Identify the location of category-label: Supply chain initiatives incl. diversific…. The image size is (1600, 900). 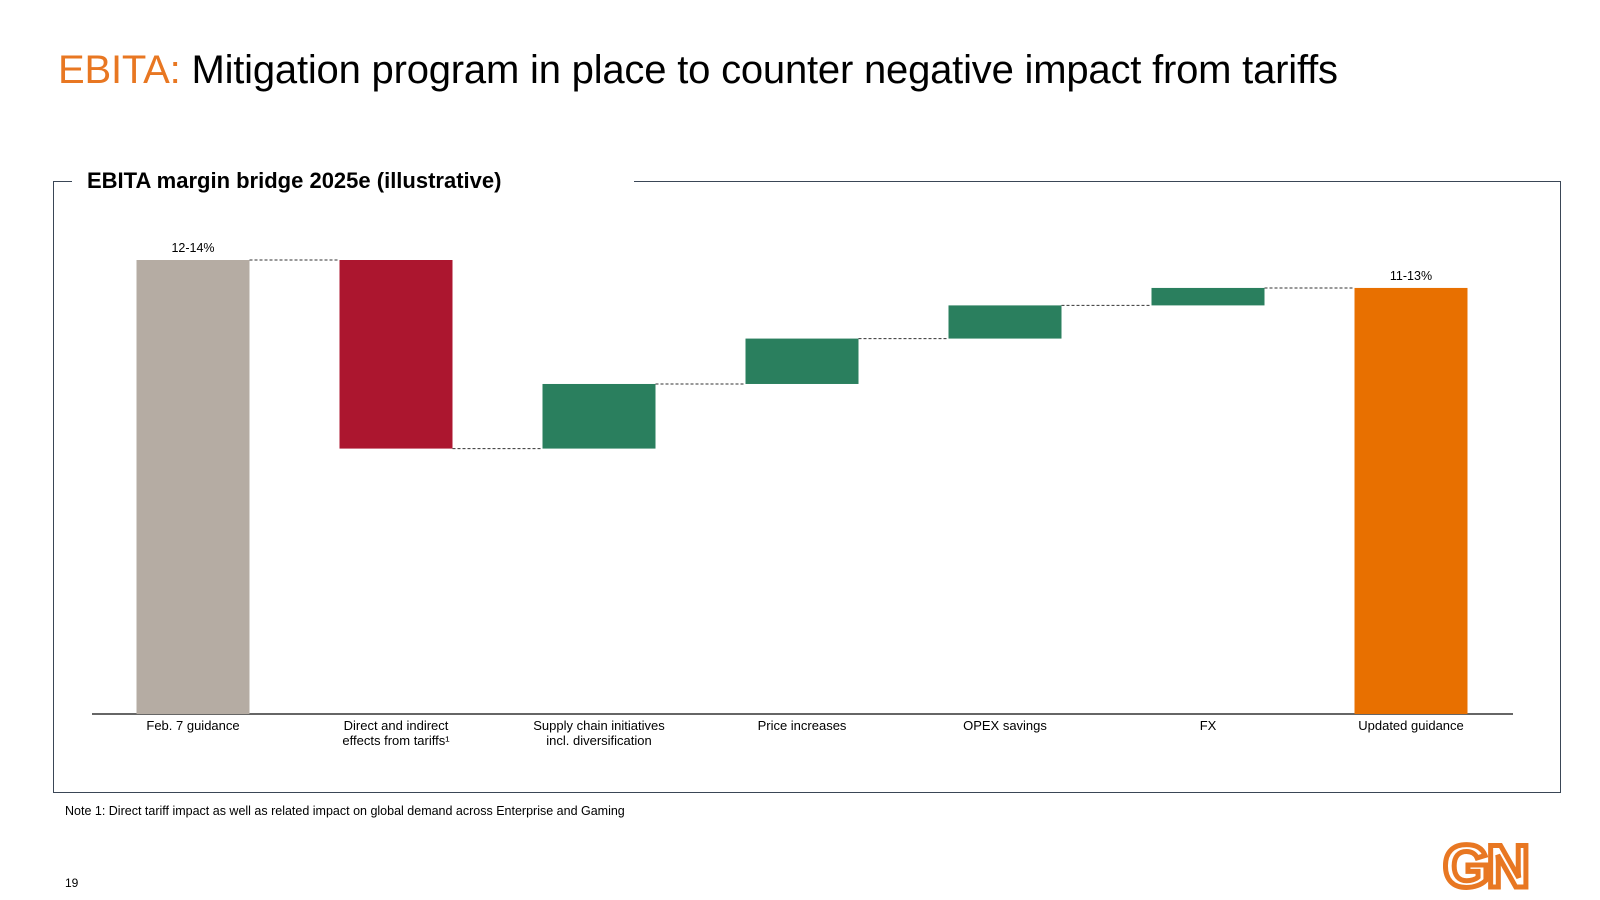
(599, 733).